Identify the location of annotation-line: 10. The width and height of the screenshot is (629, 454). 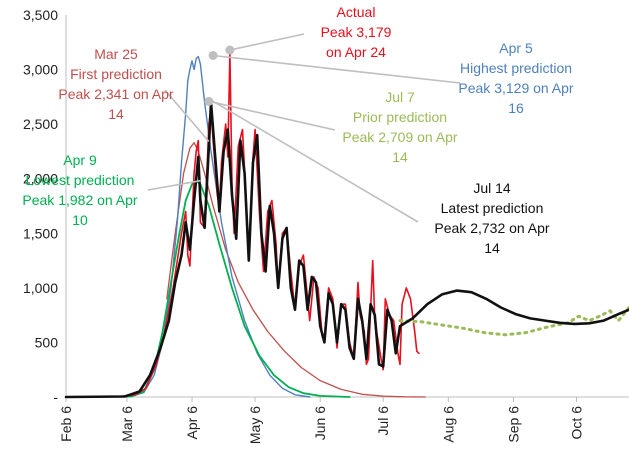
(80, 220).